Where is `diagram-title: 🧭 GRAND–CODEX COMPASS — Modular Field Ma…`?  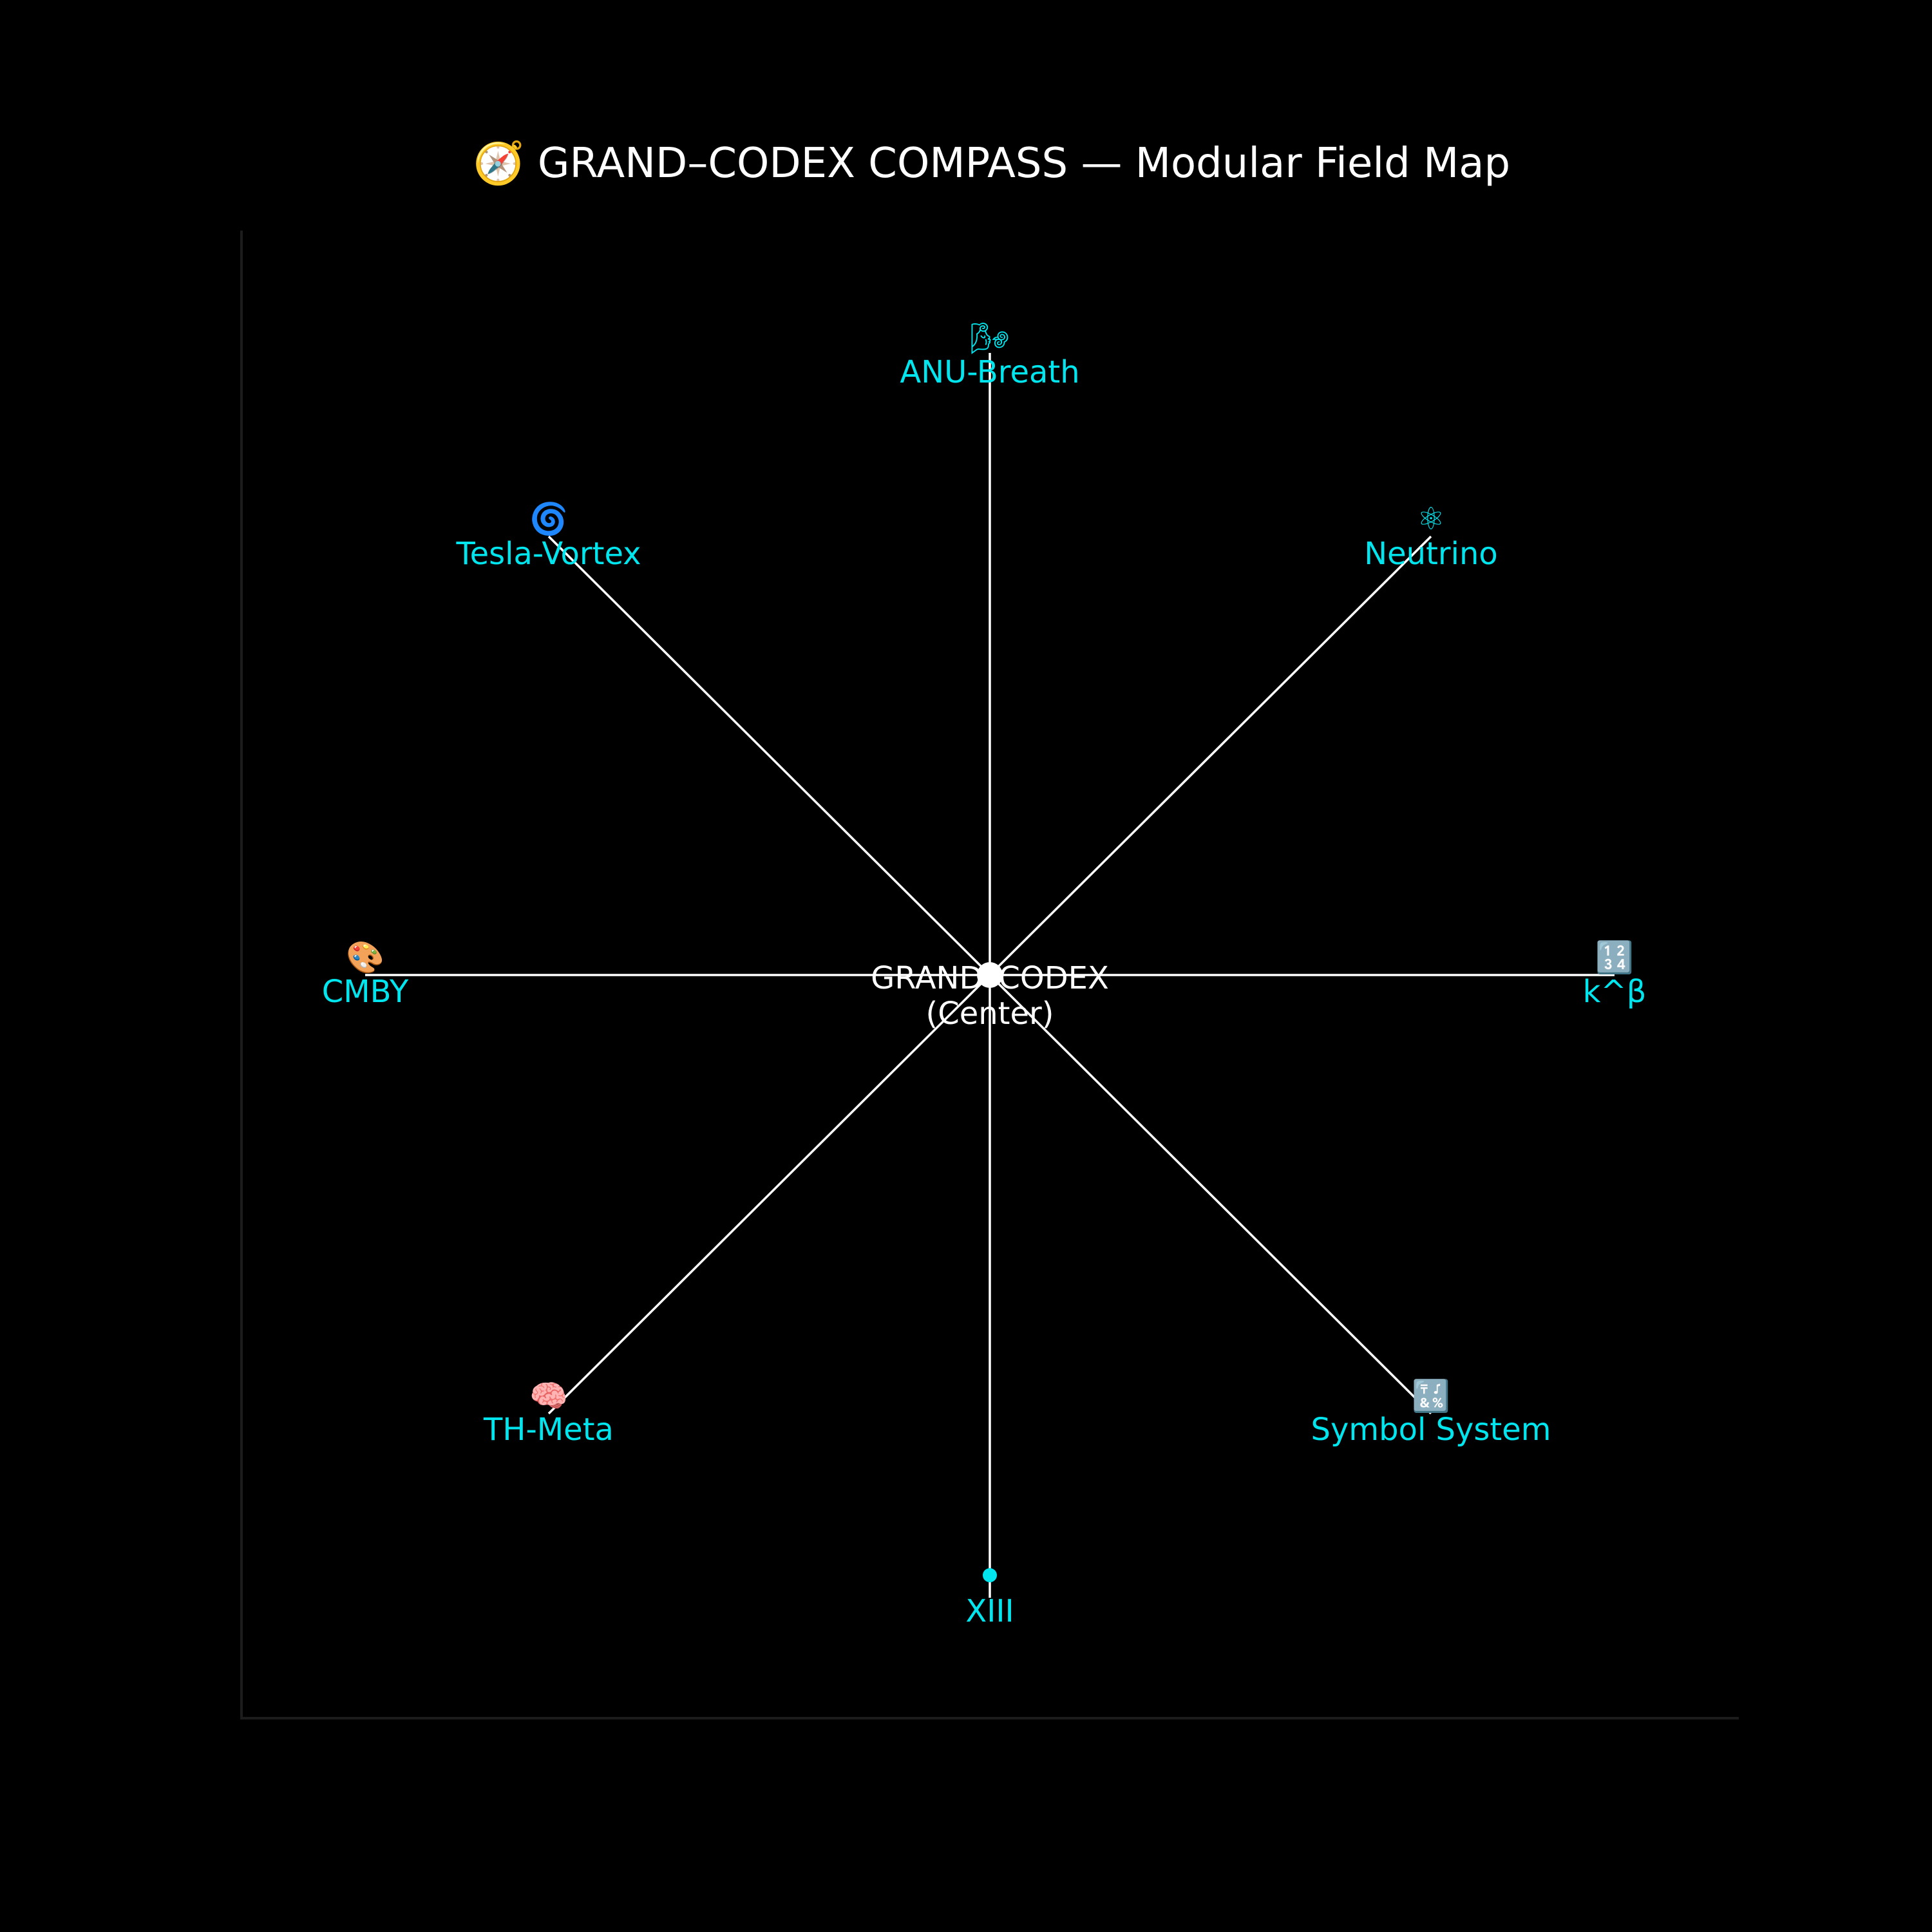 diagram-title: 🧭 GRAND–CODEX COMPASS — Modular Field Ma… is located at coordinates (991, 163).